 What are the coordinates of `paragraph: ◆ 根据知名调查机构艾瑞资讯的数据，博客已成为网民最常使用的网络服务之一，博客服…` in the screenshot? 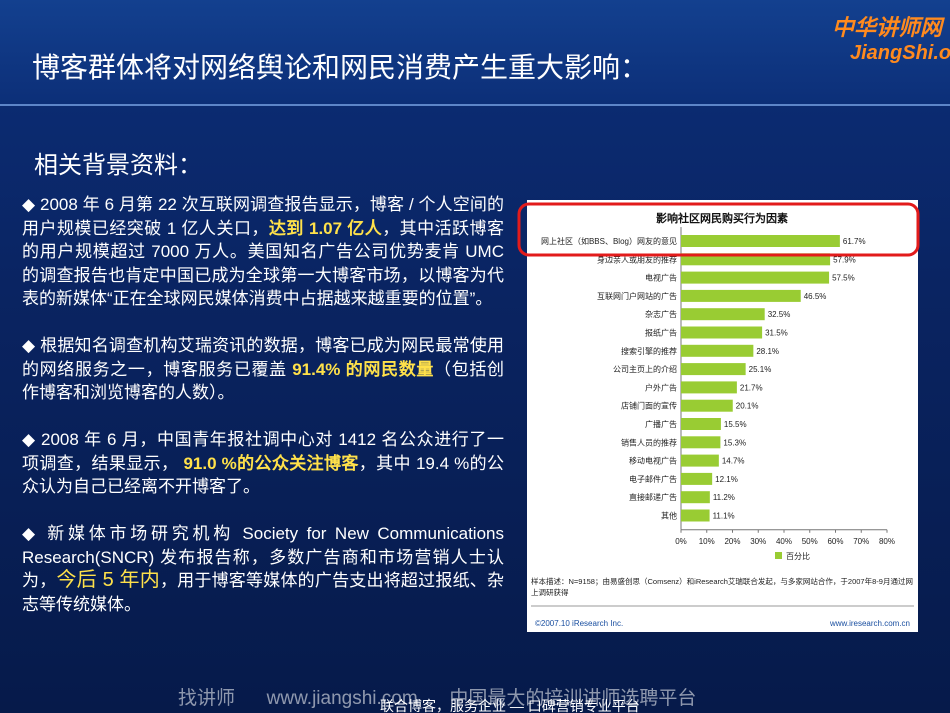 It's located at (263, 369).